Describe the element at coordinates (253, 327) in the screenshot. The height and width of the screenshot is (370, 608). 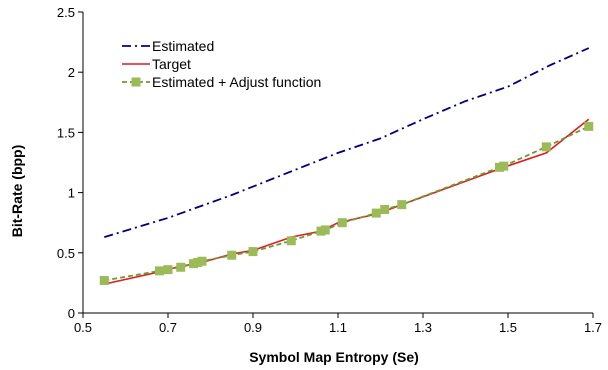
I see `x-tick-label: 0.9` at that location.